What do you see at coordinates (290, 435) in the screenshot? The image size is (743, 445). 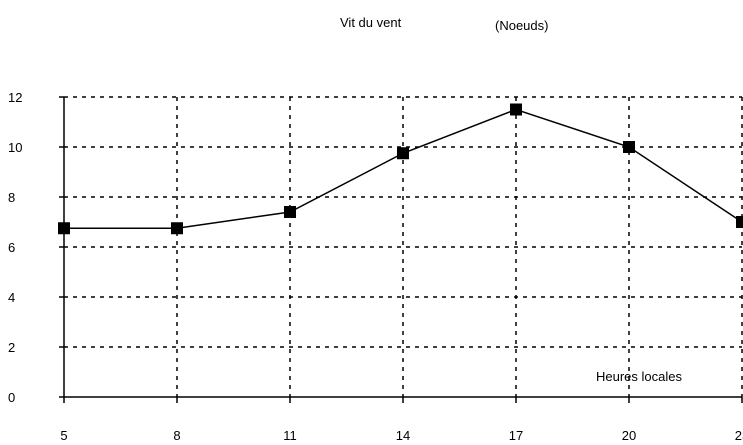 I see `x-tick-label: 11` at bounding box center [290, 435].